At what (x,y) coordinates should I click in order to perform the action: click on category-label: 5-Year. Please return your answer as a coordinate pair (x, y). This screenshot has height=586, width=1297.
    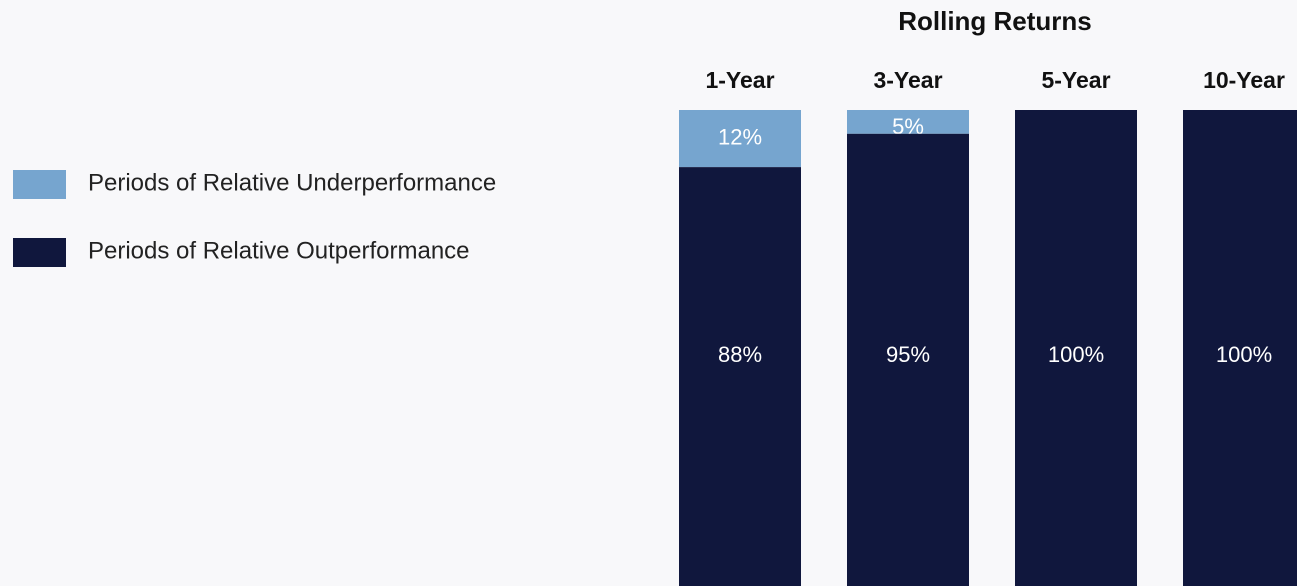
    Looking at the image, I should click on (1075, 80).